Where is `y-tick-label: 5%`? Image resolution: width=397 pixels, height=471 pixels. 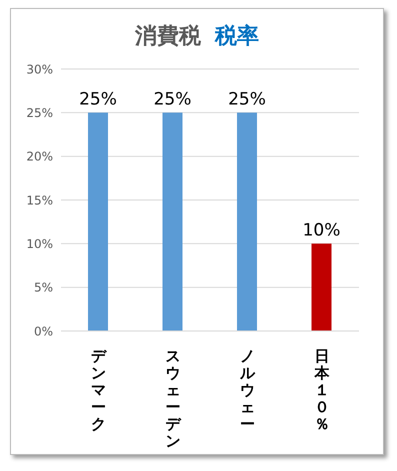 y-tick-label: 5% is located at coordinates (43, 287).